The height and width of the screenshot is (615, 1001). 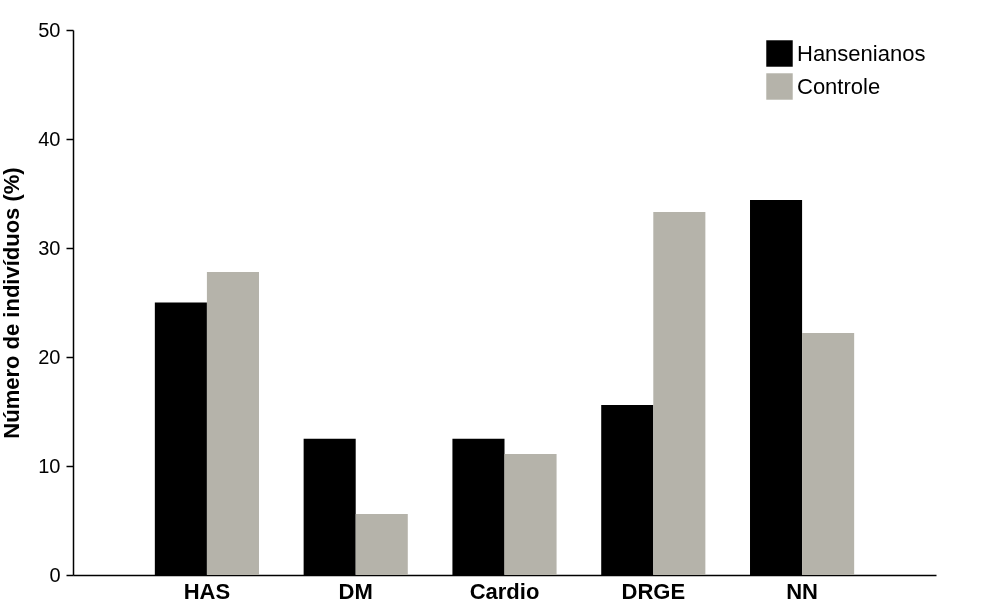 What do you see at coordinates (207, 591) in the screenshot?
I see `x-tick-label: HAS` at bounding box center [207, 591].